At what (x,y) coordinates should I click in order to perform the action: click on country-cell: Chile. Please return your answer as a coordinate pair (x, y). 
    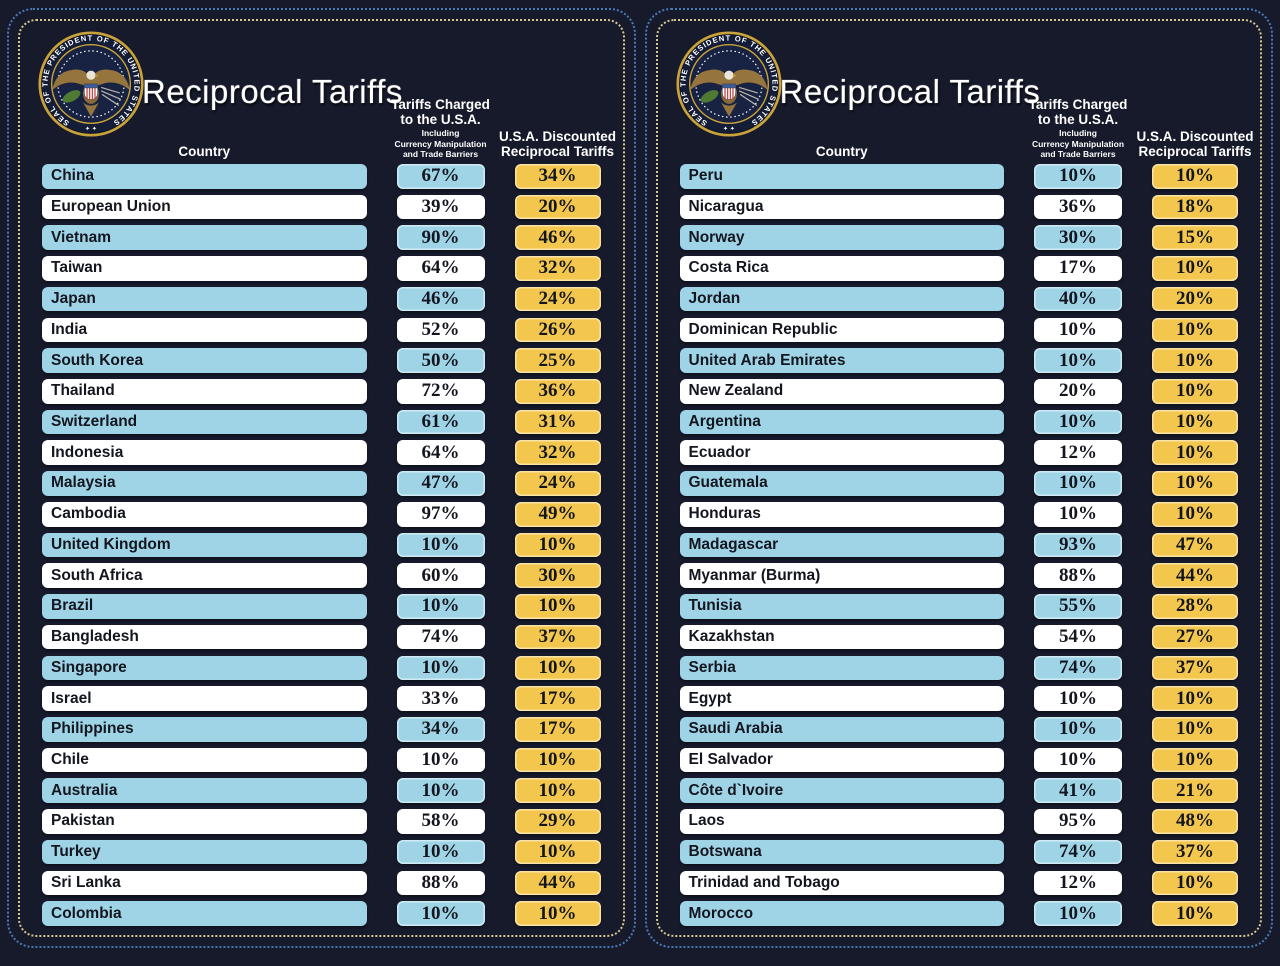
    Looking at the image, I should click on (204, 760).